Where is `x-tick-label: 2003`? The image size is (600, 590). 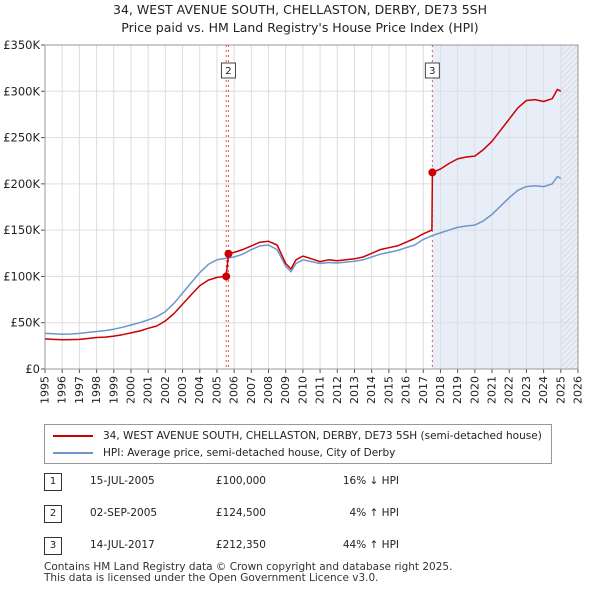 x-tick-label: 2003 is located at coordinates (182, 390).